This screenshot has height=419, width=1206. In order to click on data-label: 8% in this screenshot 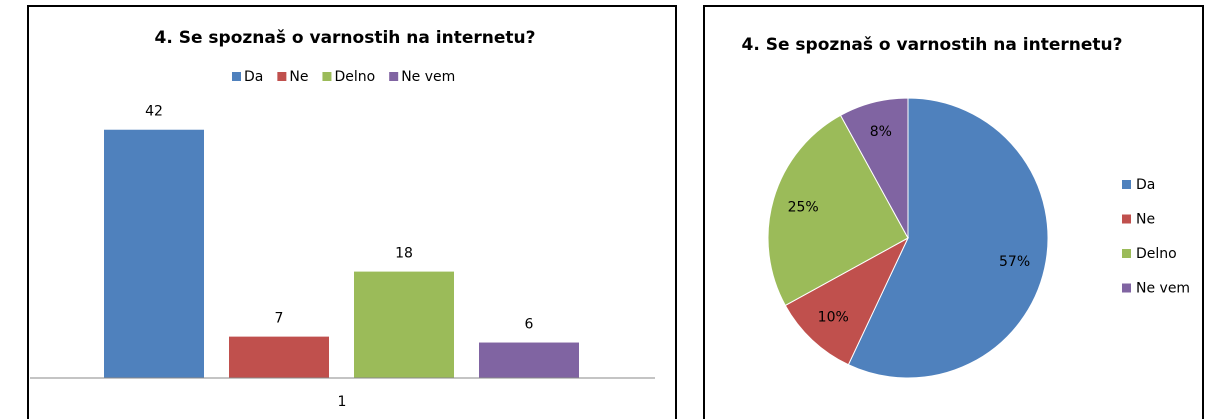, I will do `click(881, 132)`.